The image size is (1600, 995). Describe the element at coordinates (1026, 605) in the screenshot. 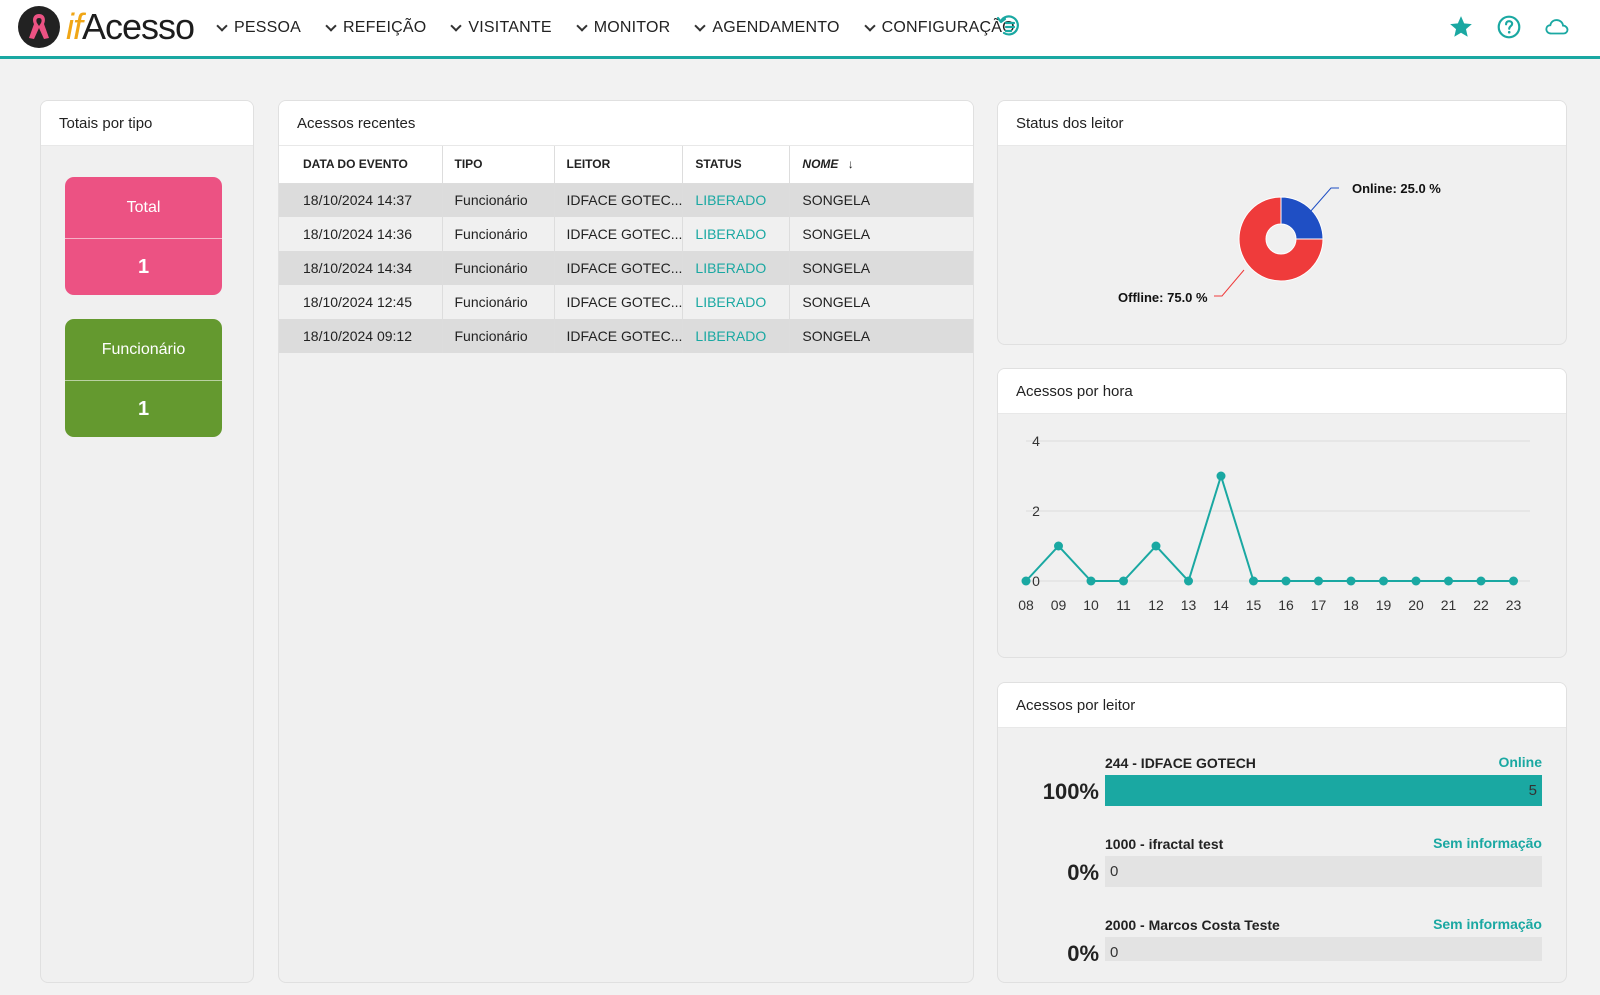

I see `x-tick-label: 08` at that location.